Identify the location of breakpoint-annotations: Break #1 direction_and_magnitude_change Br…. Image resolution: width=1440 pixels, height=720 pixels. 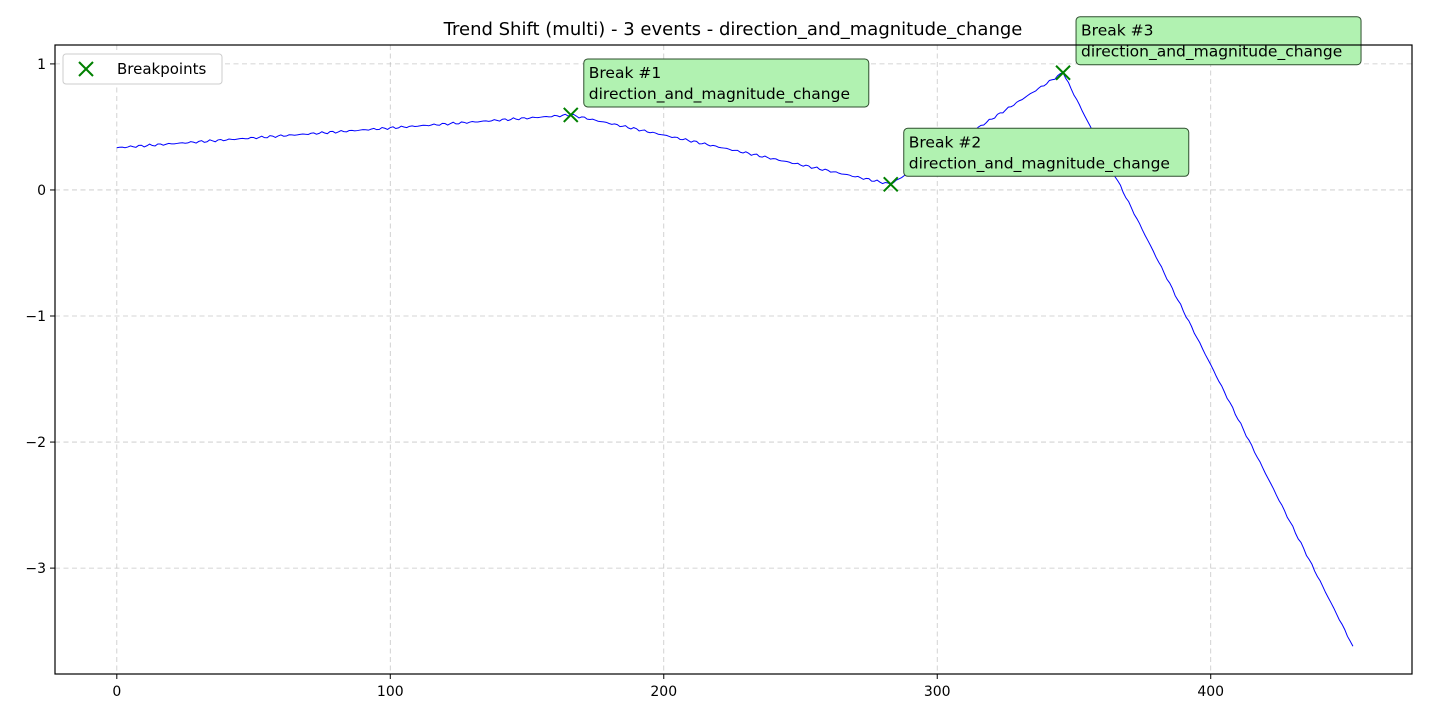
(972, 96).